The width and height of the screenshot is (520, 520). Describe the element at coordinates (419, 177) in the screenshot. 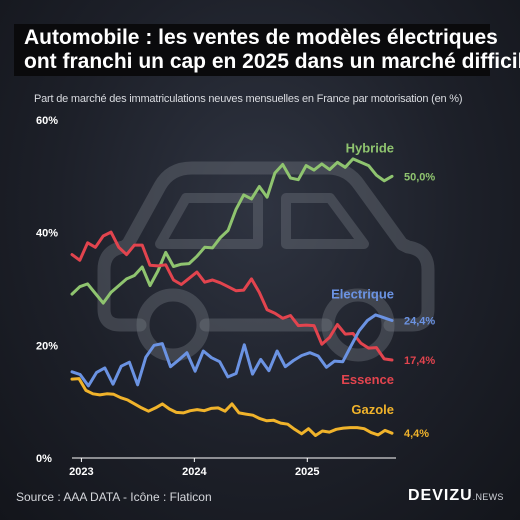

I see `series-end-value: 50,0%` at that location.